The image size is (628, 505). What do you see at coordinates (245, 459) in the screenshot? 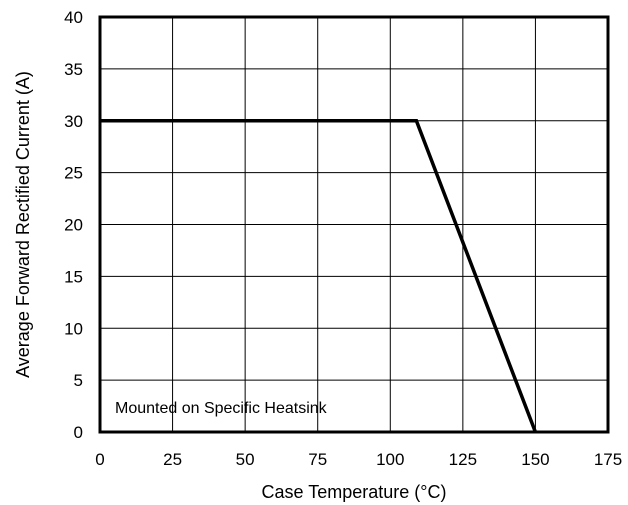
I see `x-tick-label: 50` at bounding box center [245, 459].